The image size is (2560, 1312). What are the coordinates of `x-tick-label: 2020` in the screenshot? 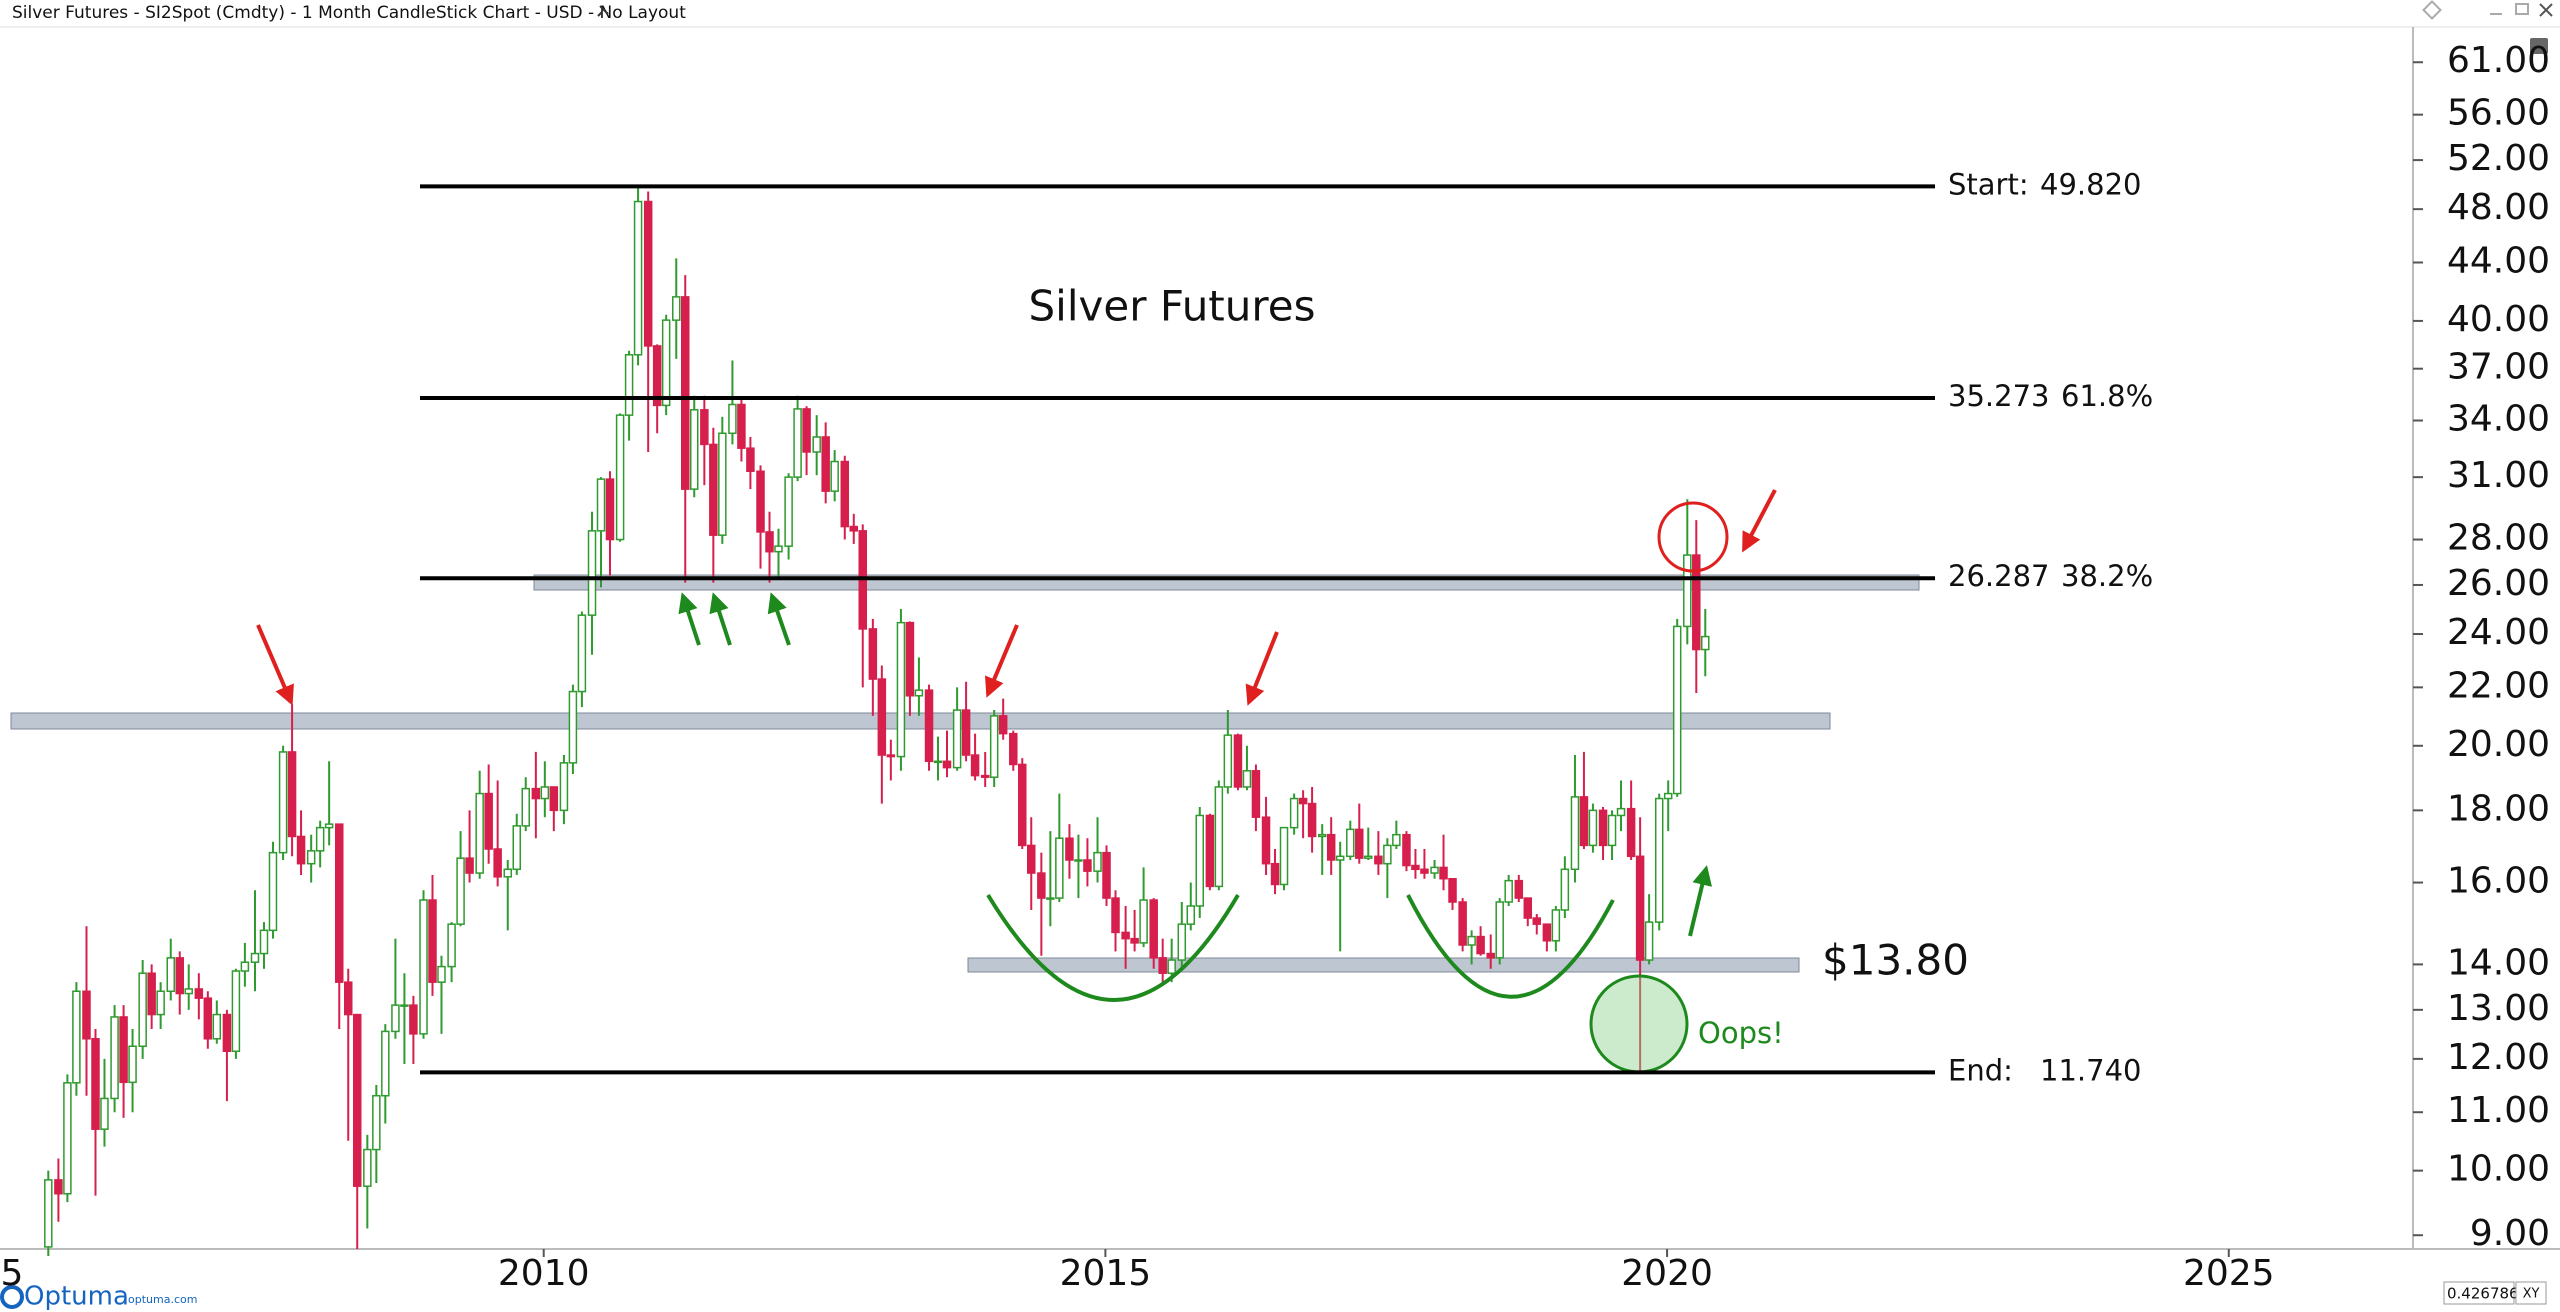 It's located at (1667, 1273).